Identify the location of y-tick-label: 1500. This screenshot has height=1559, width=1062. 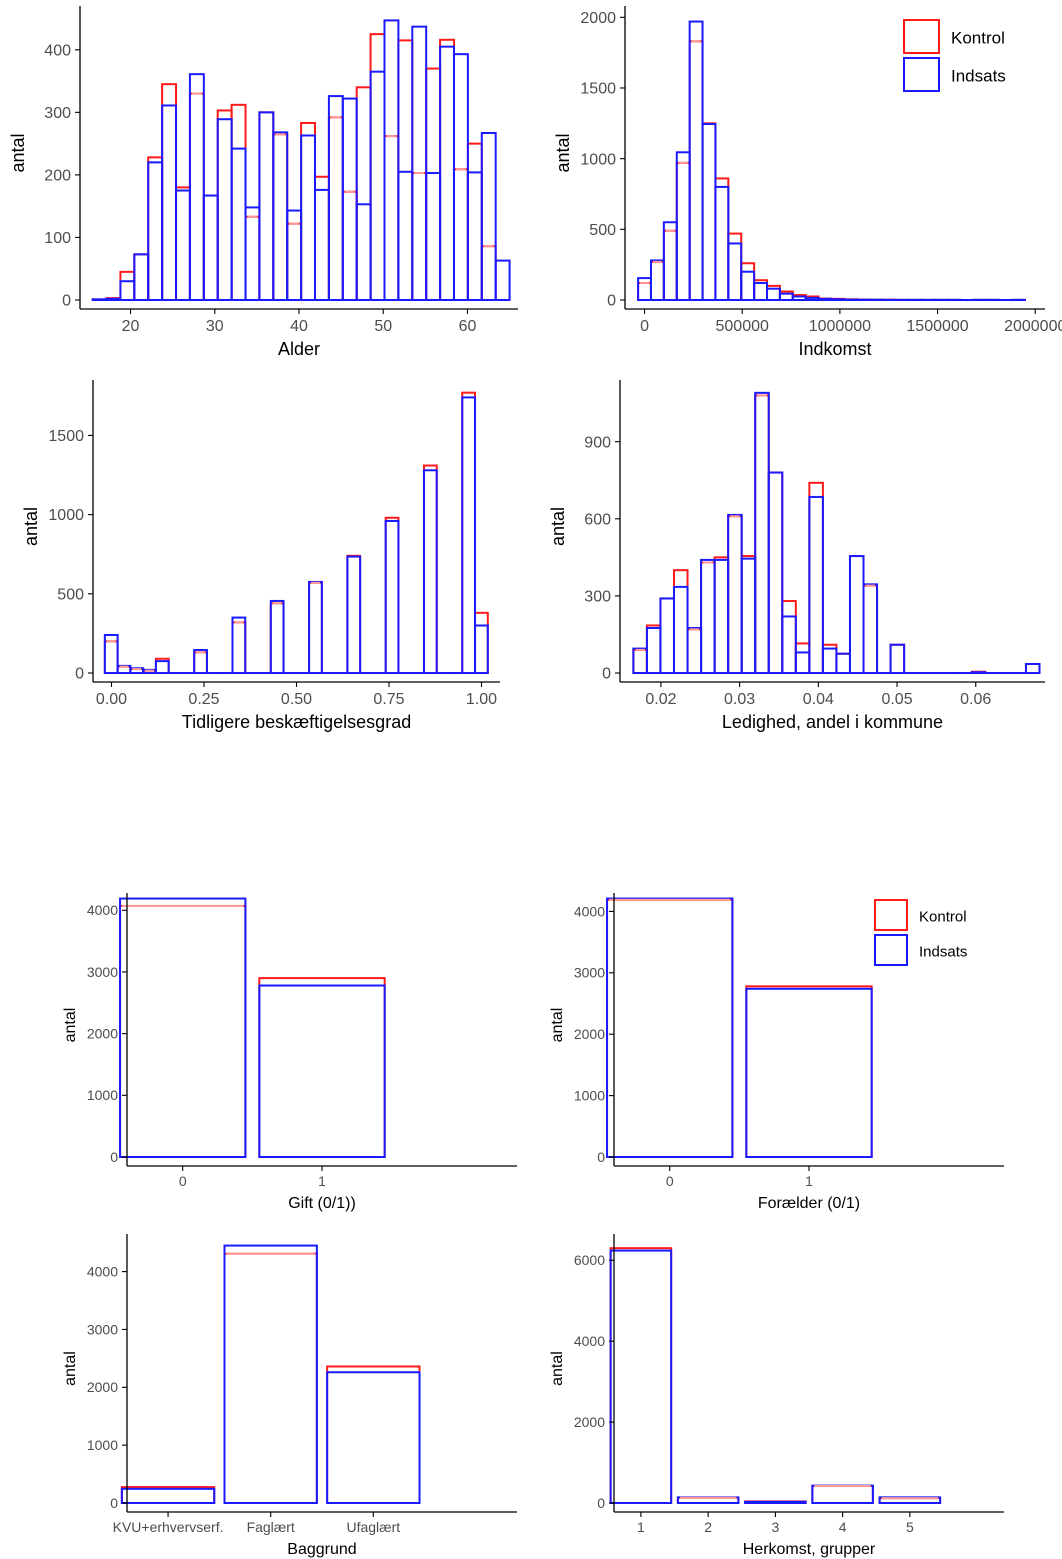
(66, 436).